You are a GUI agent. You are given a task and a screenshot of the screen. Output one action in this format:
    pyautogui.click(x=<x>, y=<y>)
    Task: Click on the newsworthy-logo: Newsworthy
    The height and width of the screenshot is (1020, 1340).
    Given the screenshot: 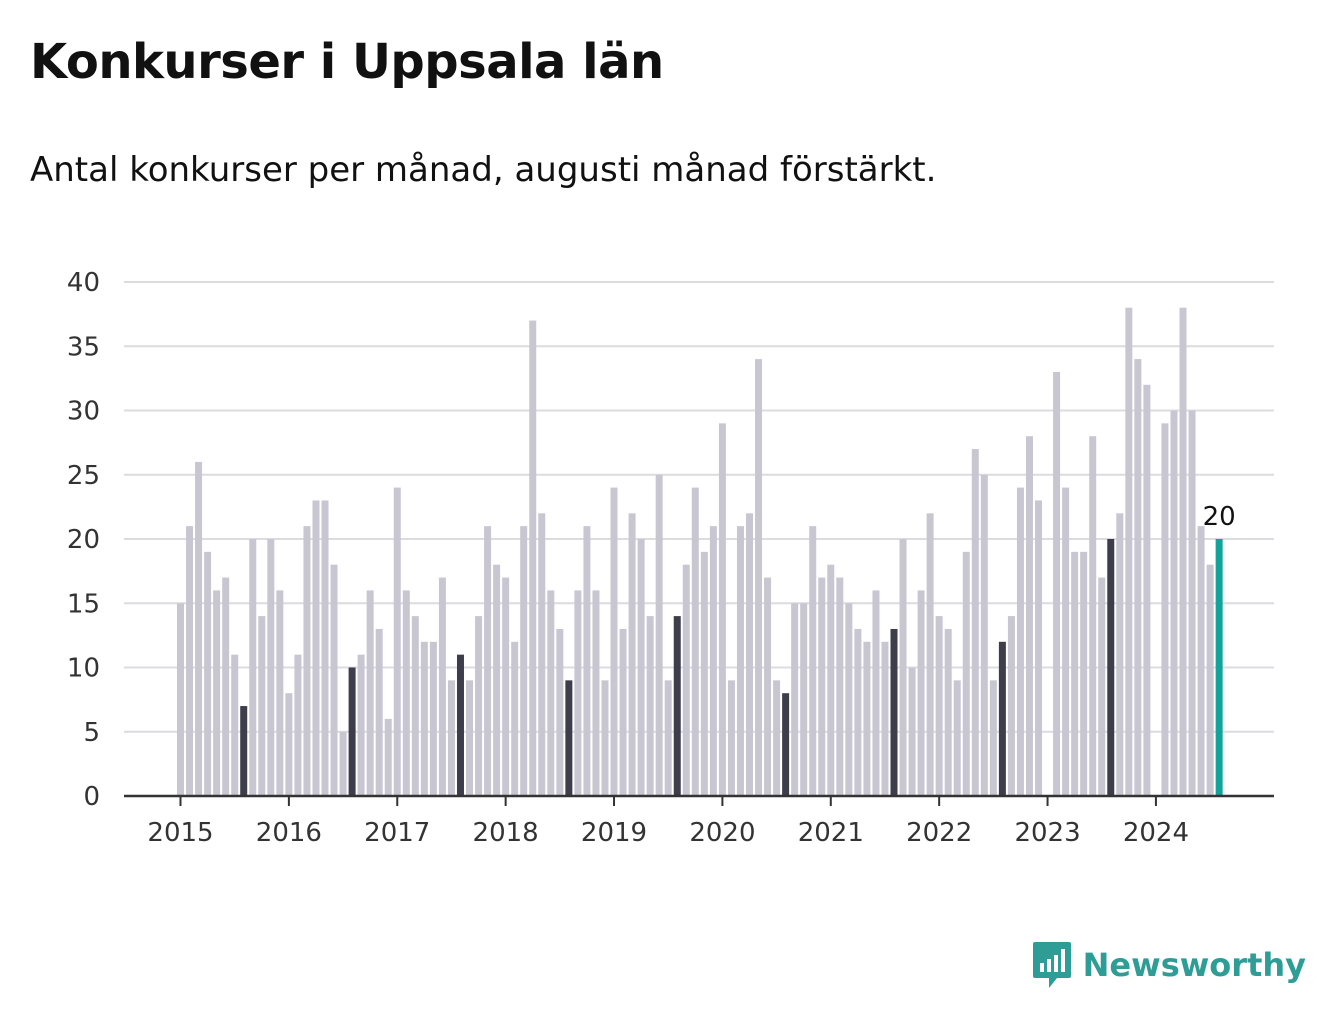 What is the action you would take?
    pyautogui.click(x=1168, y=965)
    